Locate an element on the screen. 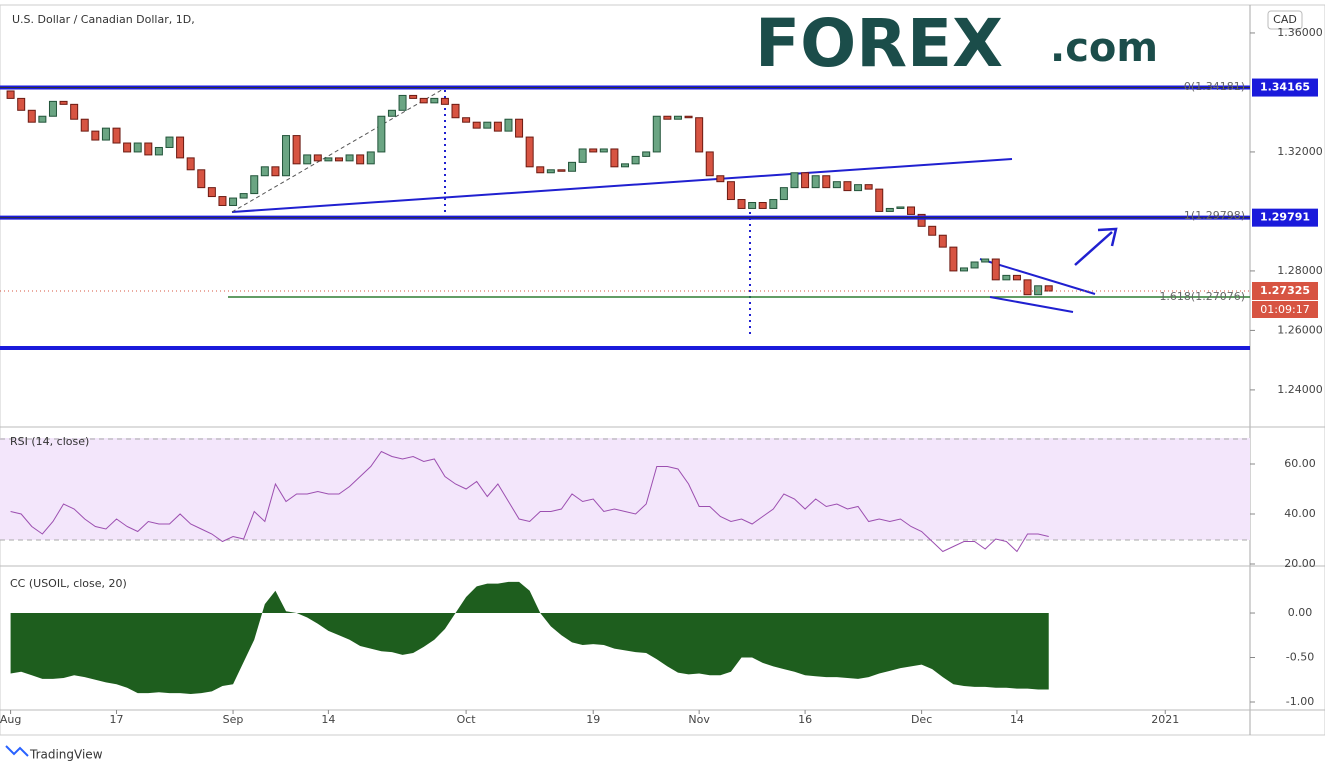 Image resolution: width=1325 pixels, height=773 pixels. y-tick-label: 40.00 is located at coordinates (1300, 513).